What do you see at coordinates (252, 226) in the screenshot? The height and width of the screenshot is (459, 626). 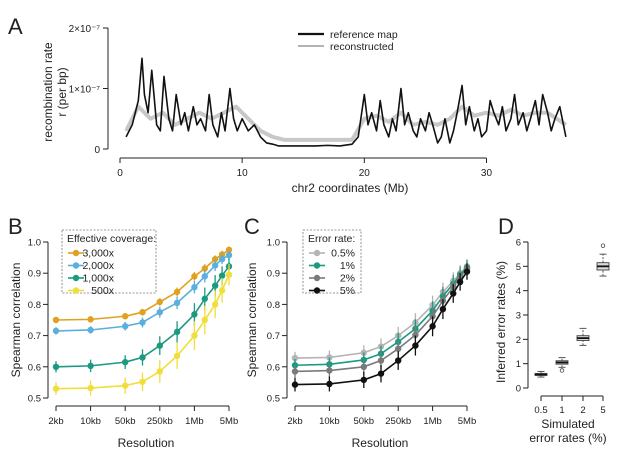 I see `panel-letter-c: C` at bounding box center [252, 226].